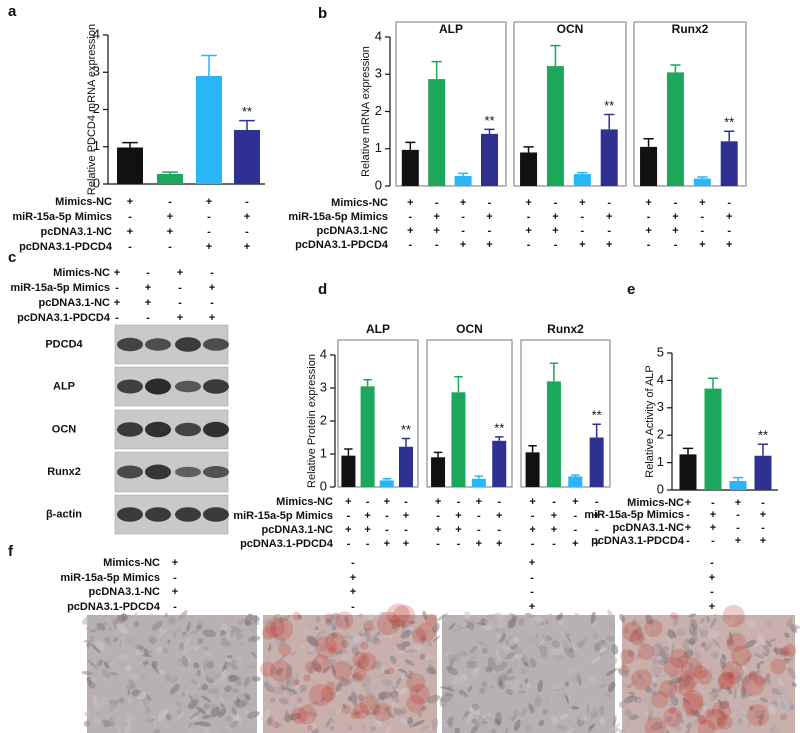 The image size is (800, 733). Describe the element at coordinates (565, 413) in the screenshot. I see `subpanel-box` at that location.